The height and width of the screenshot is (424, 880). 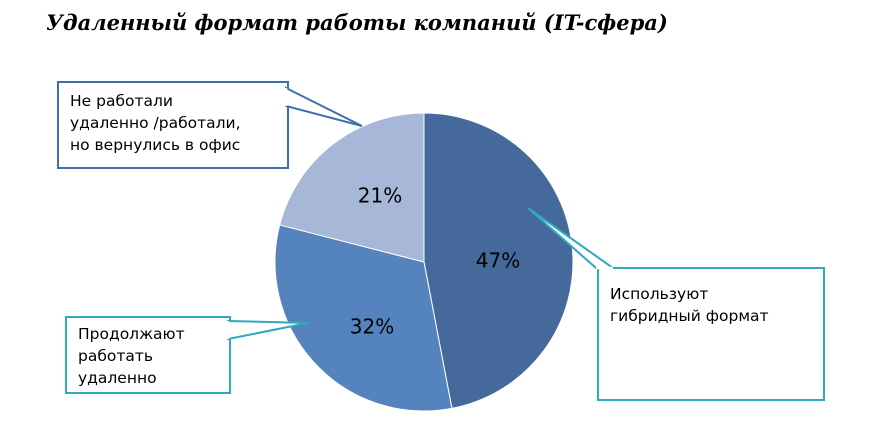 What do you see at coordinates (498, 261) in the screenshot?
I see `pie-value-label: 47%` at bounding box center [498, 261].